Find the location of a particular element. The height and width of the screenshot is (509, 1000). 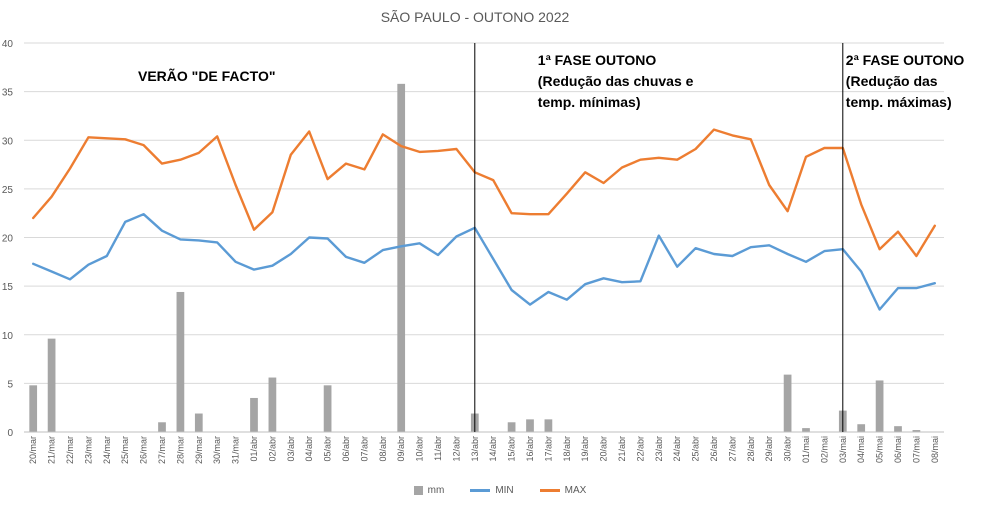

bar-mm-27/mar is located at coordinates (162, 427).